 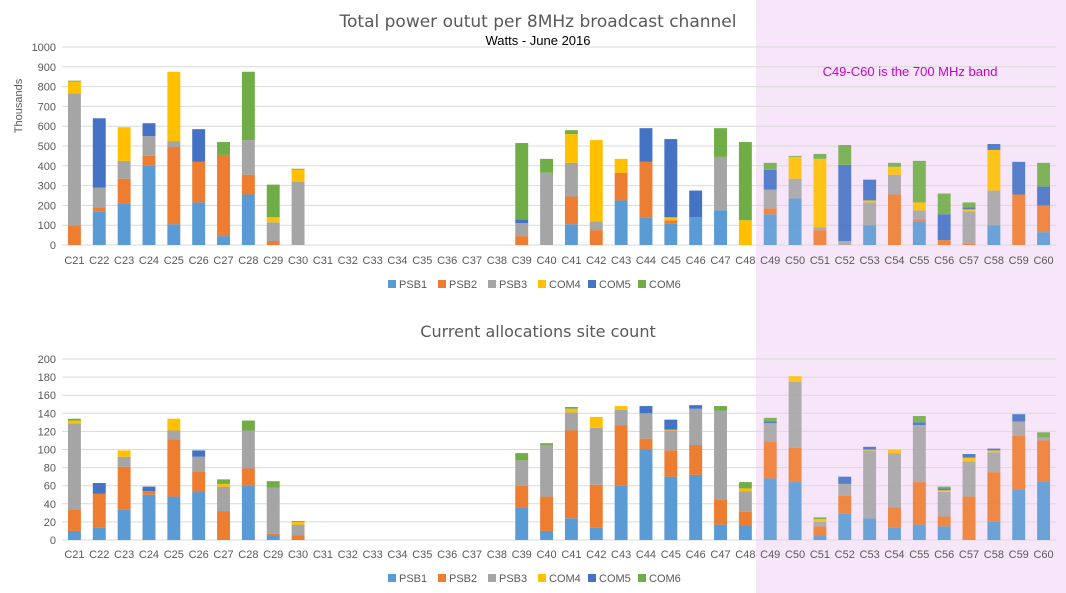 I want to click on x-tick-label: C21, so click(x=74, y=555).